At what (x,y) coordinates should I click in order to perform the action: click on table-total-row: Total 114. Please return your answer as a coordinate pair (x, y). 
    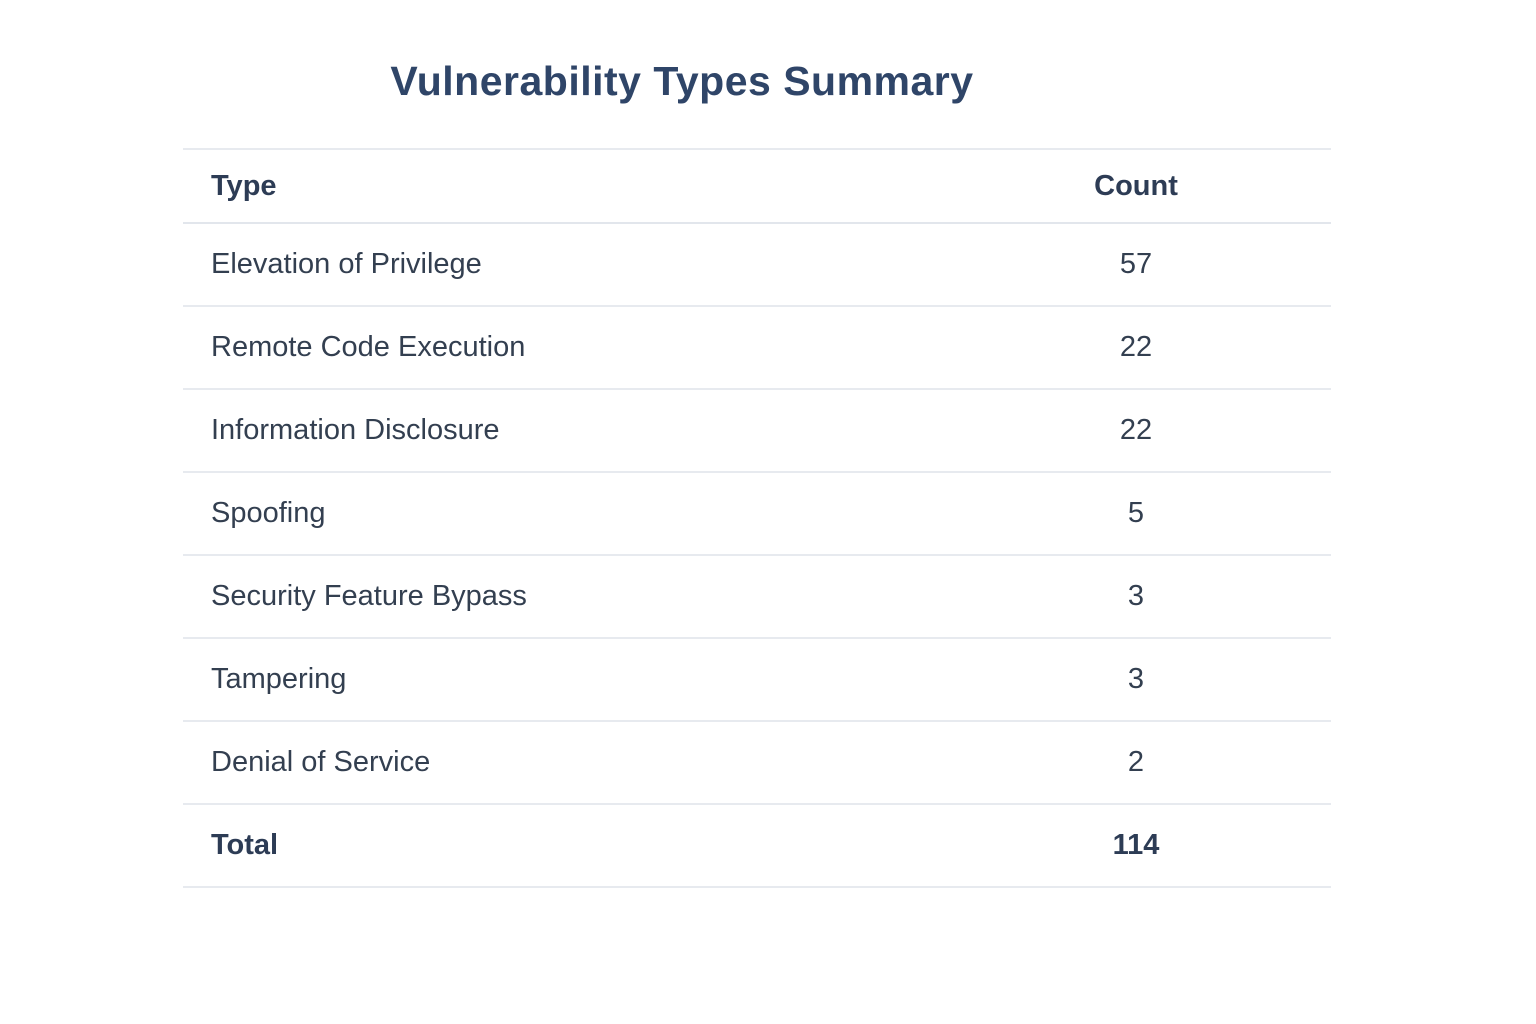
    Looking at the image, I should click on (757, 846).